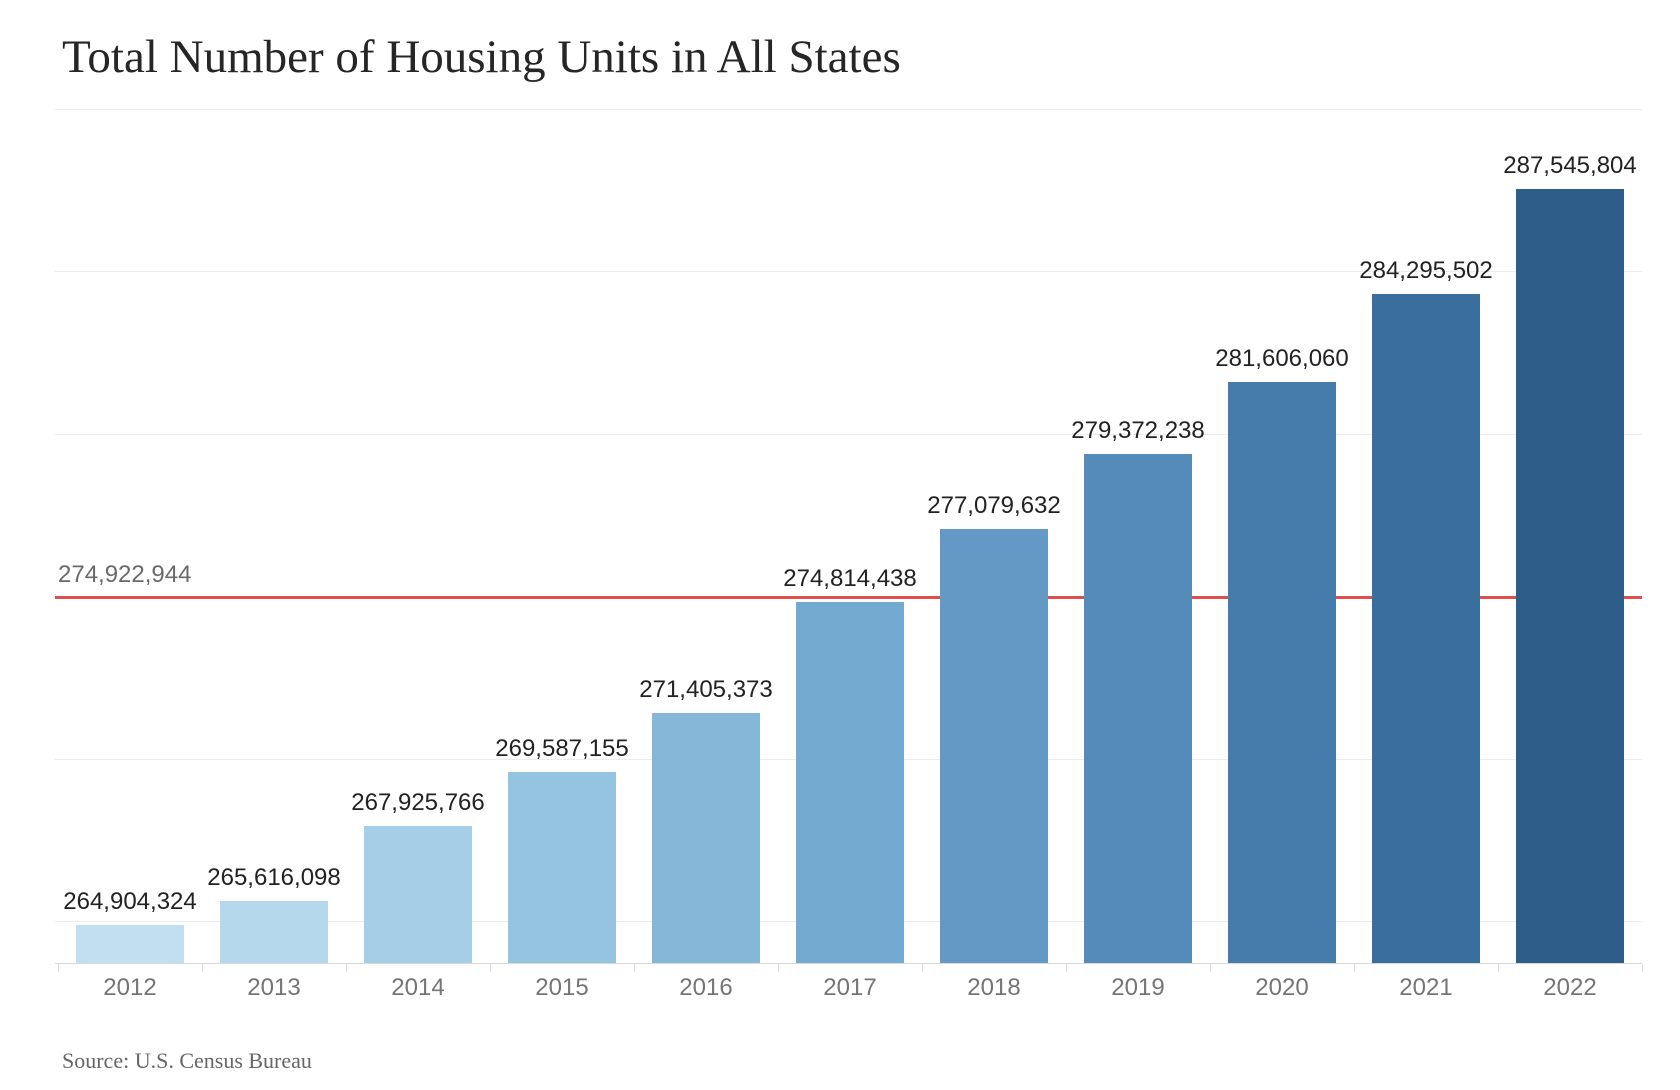 This screenshot has width=1680, height=1090. Describe the element at coordinates (850, 782) in the screenshot. I see `bar-2017` at that location.